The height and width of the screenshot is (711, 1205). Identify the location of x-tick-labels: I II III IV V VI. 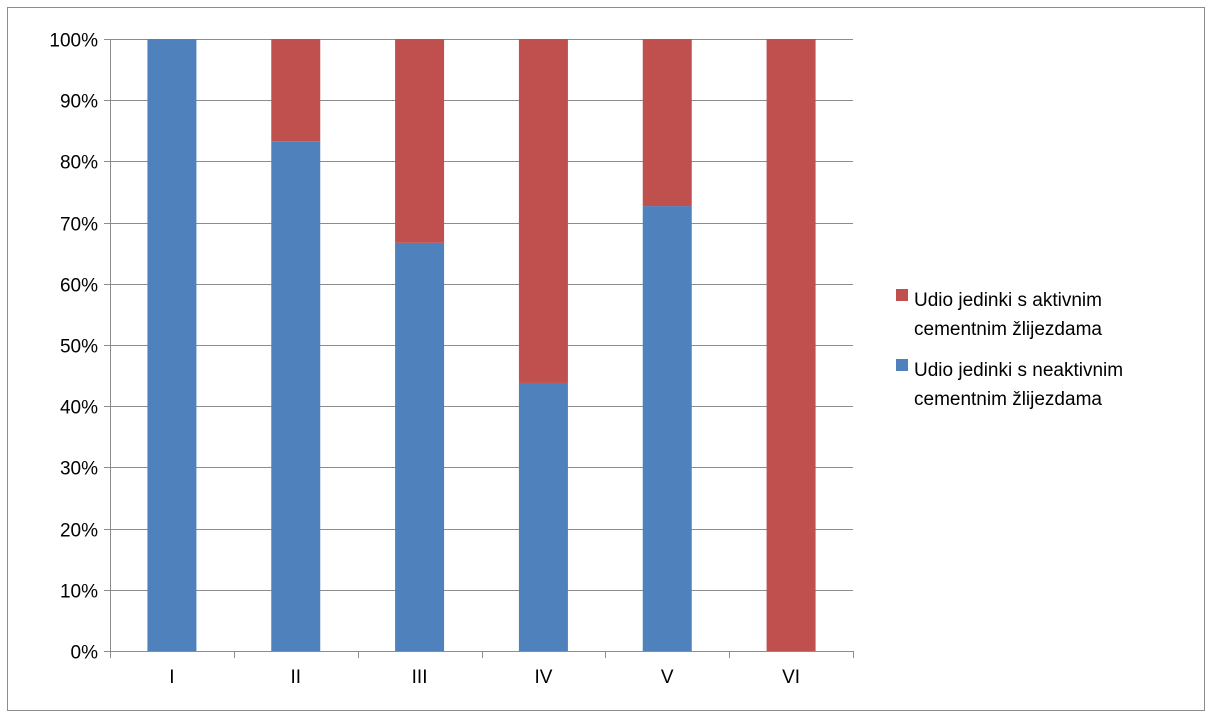
(484, 677).